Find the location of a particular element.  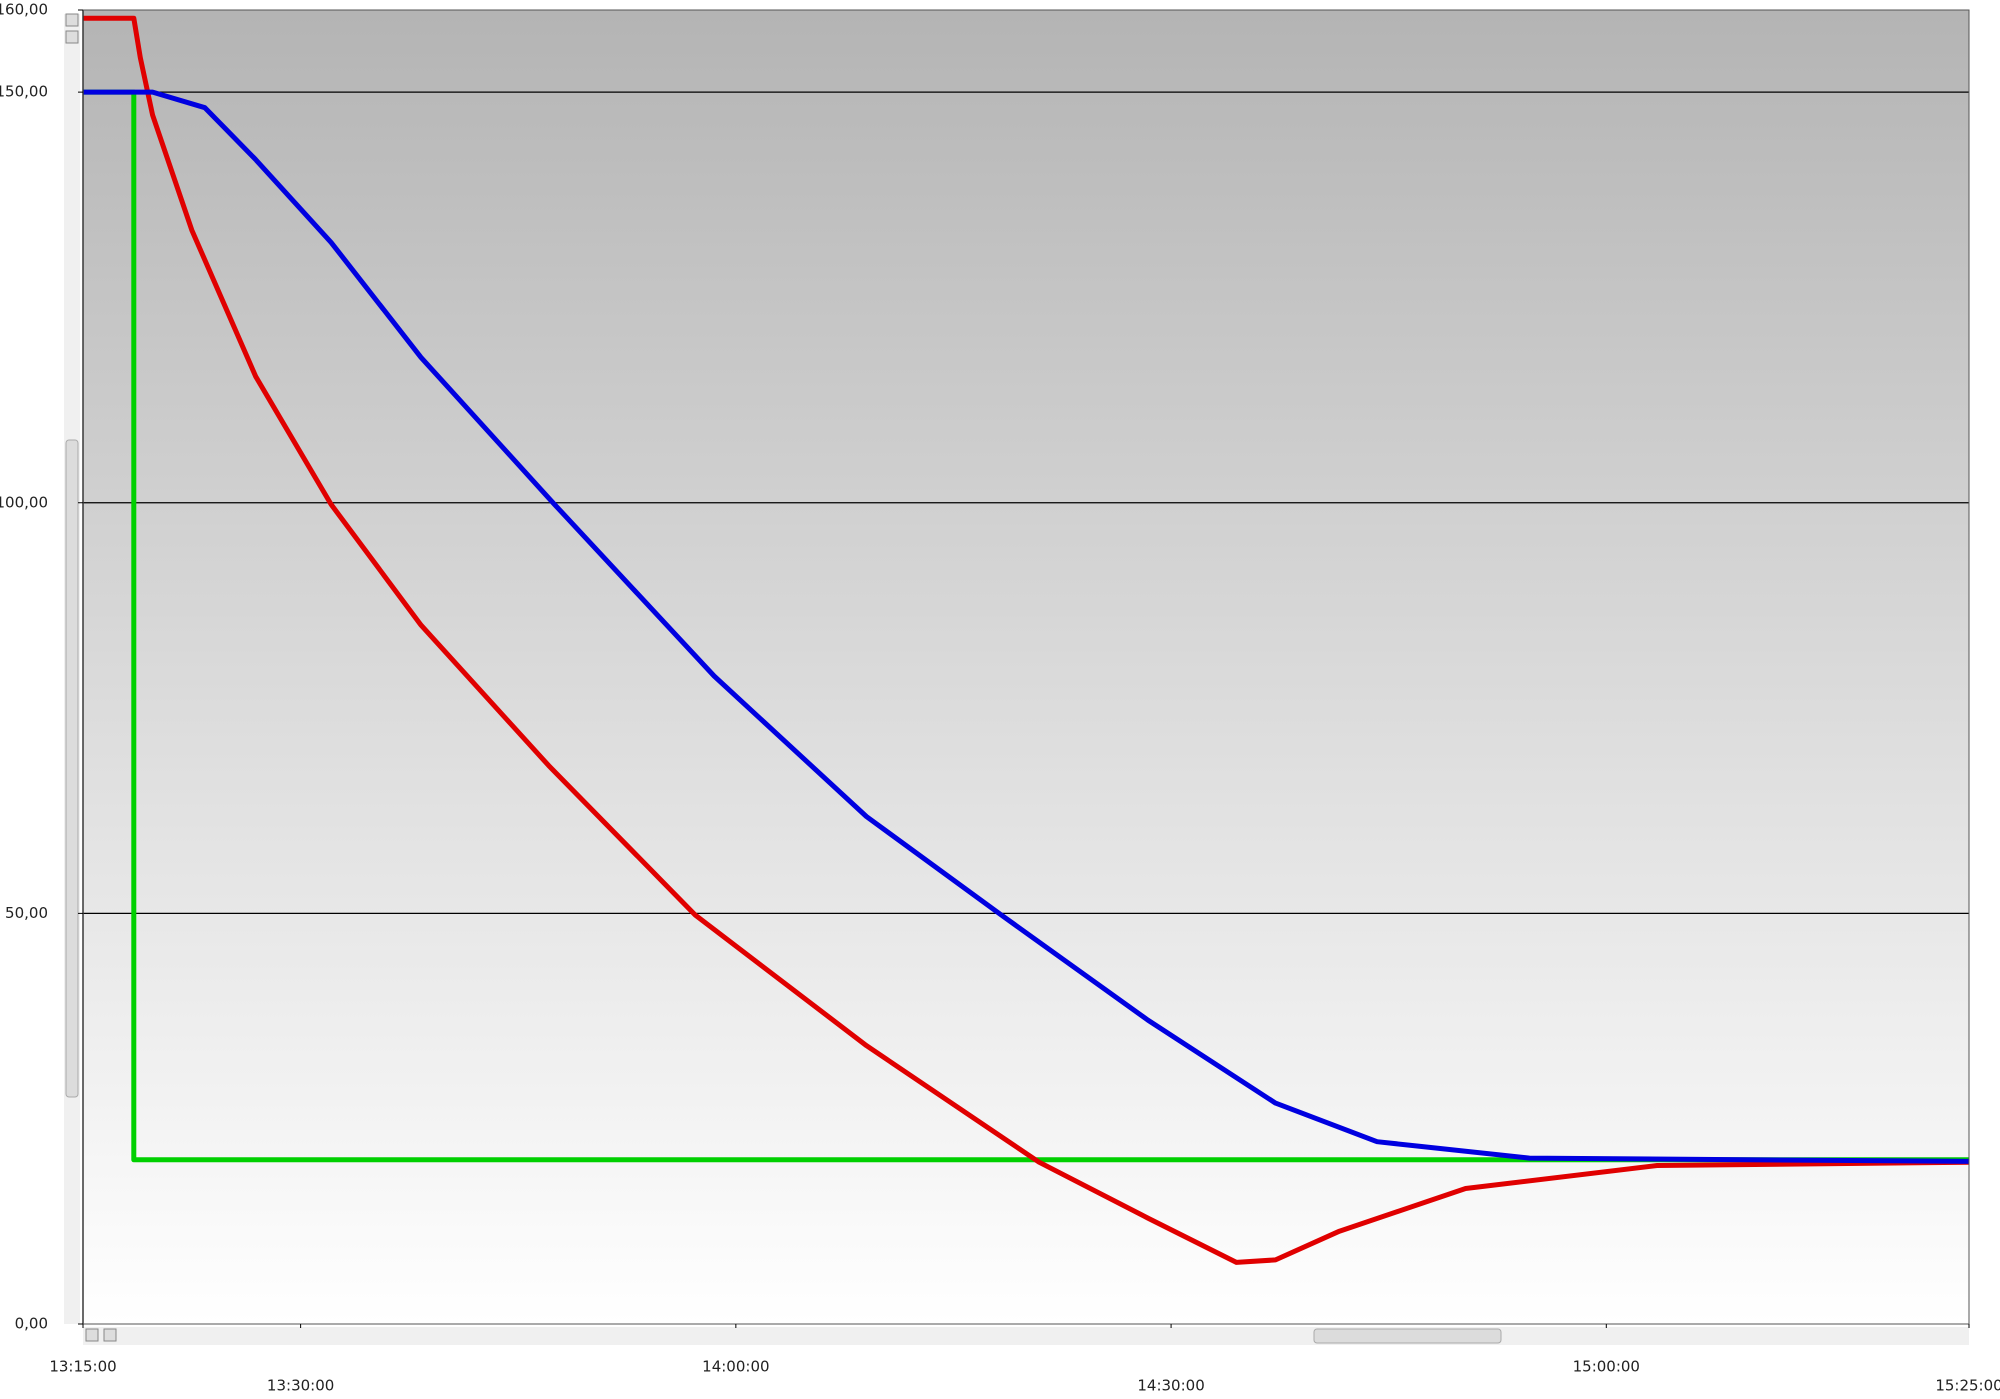

h-scrollbar is located at coordinates (1026, 1336).